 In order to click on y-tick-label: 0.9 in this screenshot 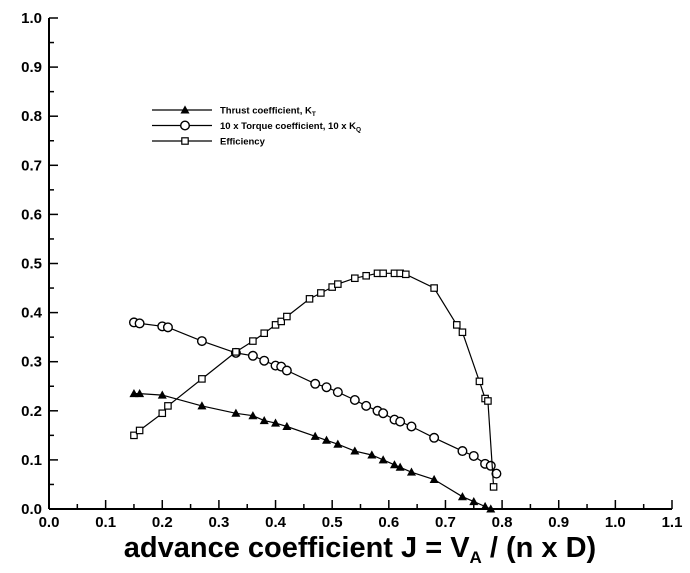, I will do `click(31, 67)`.